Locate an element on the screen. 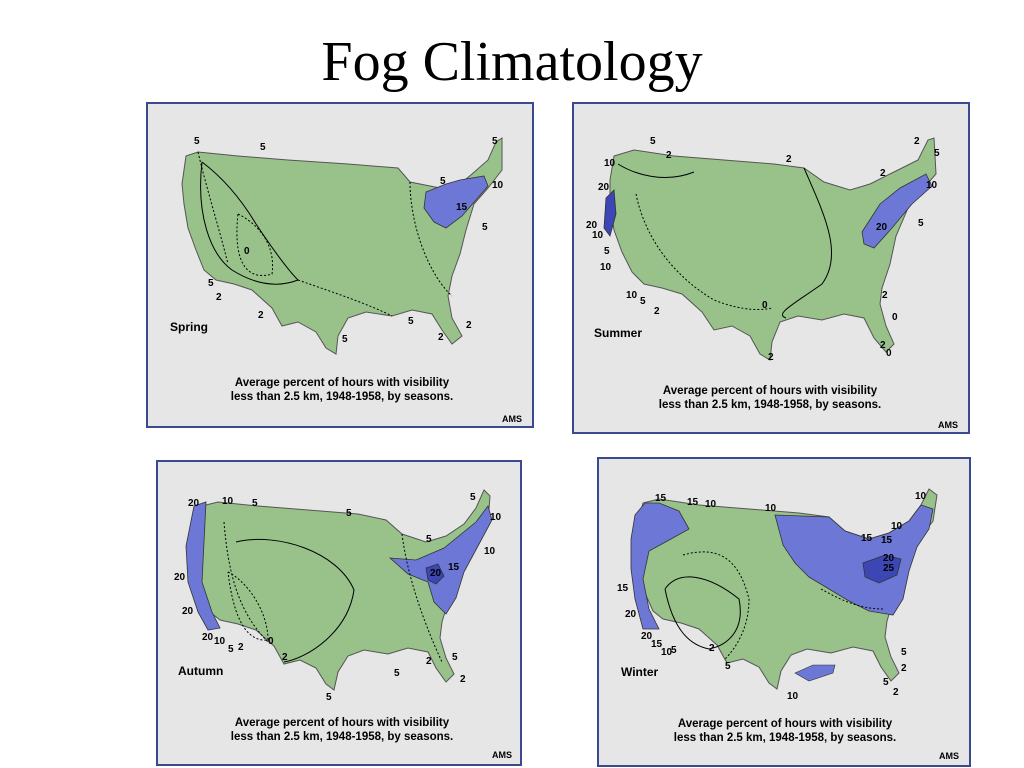 Image resolution: width=1024 pixels, height=768 pixels. season-label: Autumn is located at coordinates (201, 671).